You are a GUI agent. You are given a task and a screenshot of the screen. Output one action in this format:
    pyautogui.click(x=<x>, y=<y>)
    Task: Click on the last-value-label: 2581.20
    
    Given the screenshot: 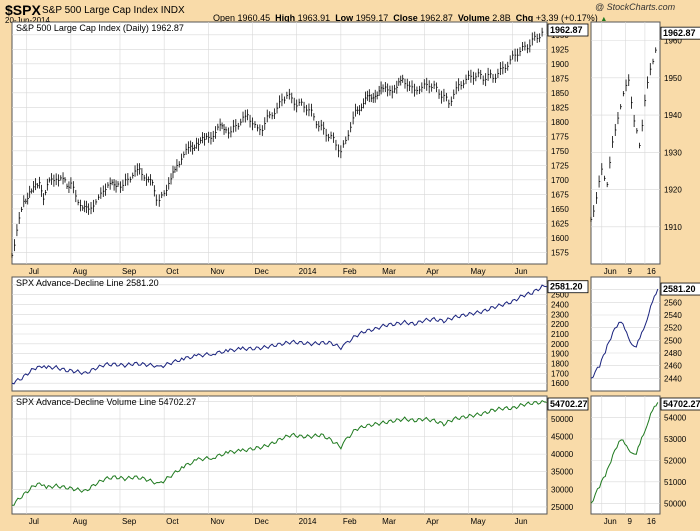 What is the action you would take?
    pyautogui.click(x=679, y=289)
    